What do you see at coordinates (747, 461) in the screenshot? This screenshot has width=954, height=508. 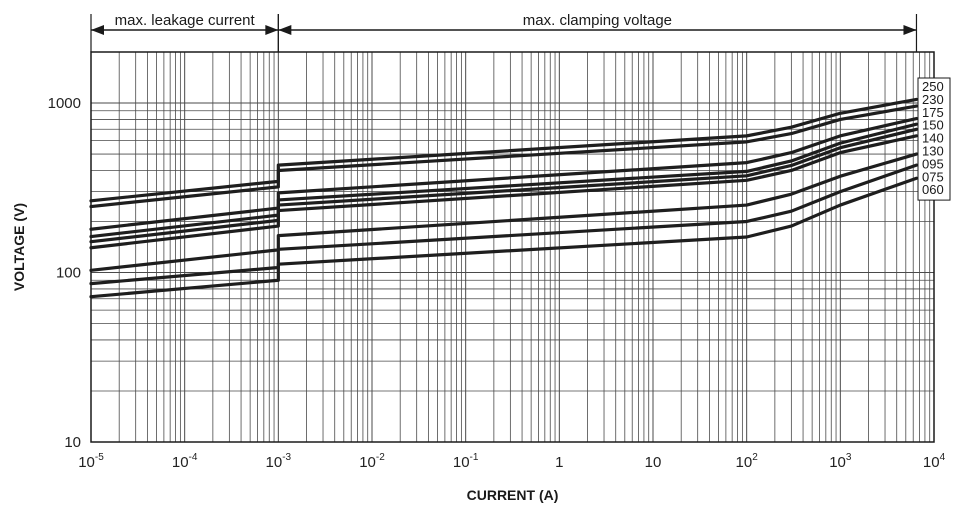 I see `x-tick-label: 10²` at bounding box center [747, 461].